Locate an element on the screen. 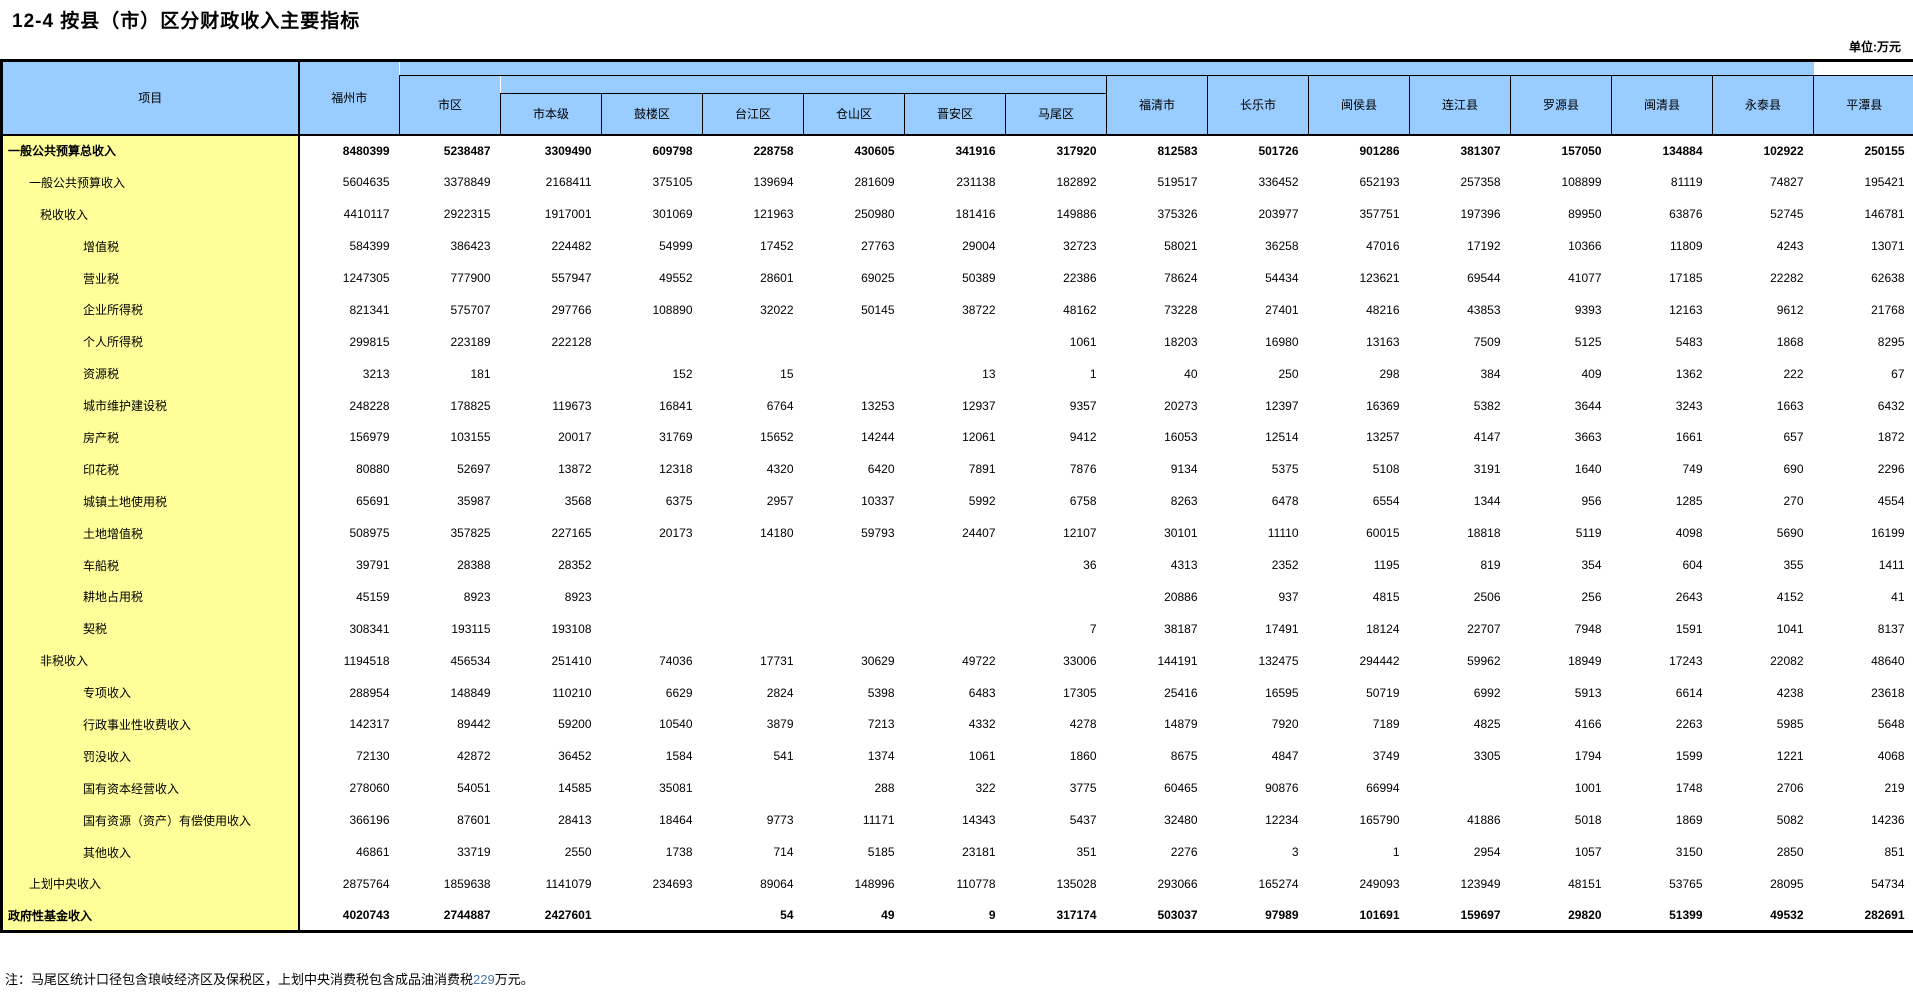 The image size is (1913, 1003). cell: 2506 is located at coordinates (1460, 596).